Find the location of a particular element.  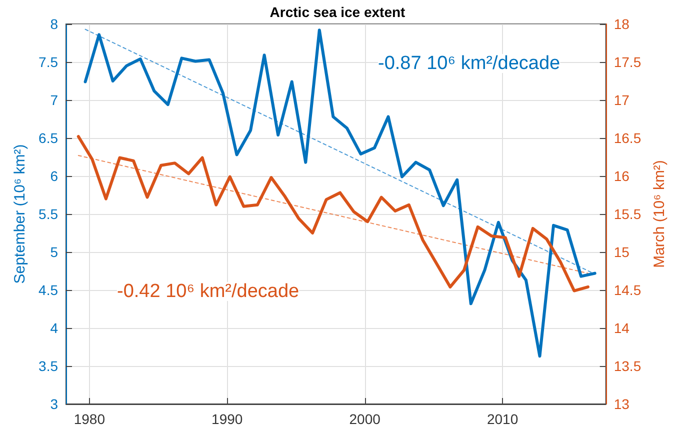

y-tick-label: 5 is located at coordinates (54, 252).